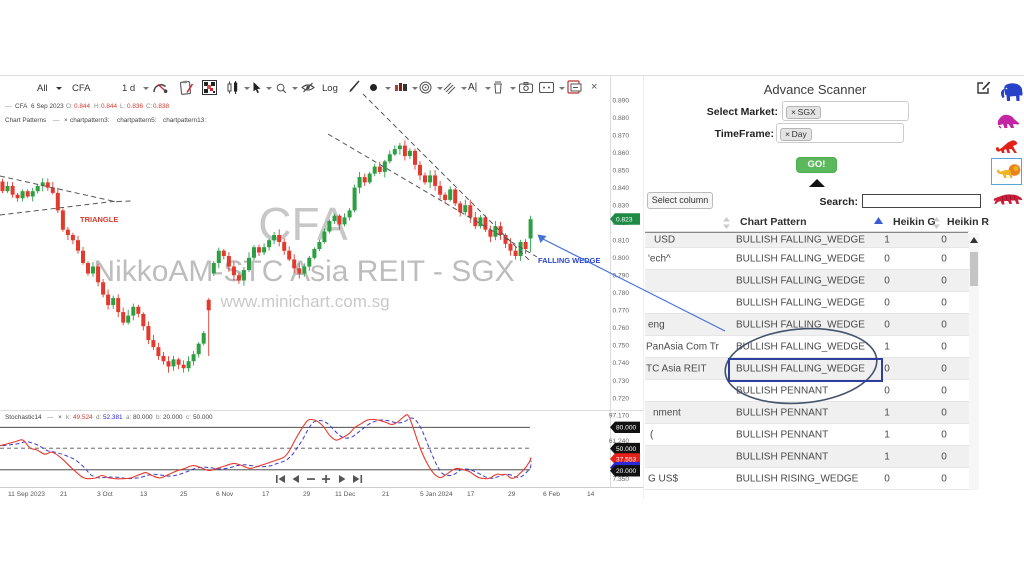 Image resolution: width=1024 pixels, height=576 pixels. What do you see at coordinates (225, 494) in the screenshot?
I see `svg-text: 6 Nov` at bounding box center [225, 494].